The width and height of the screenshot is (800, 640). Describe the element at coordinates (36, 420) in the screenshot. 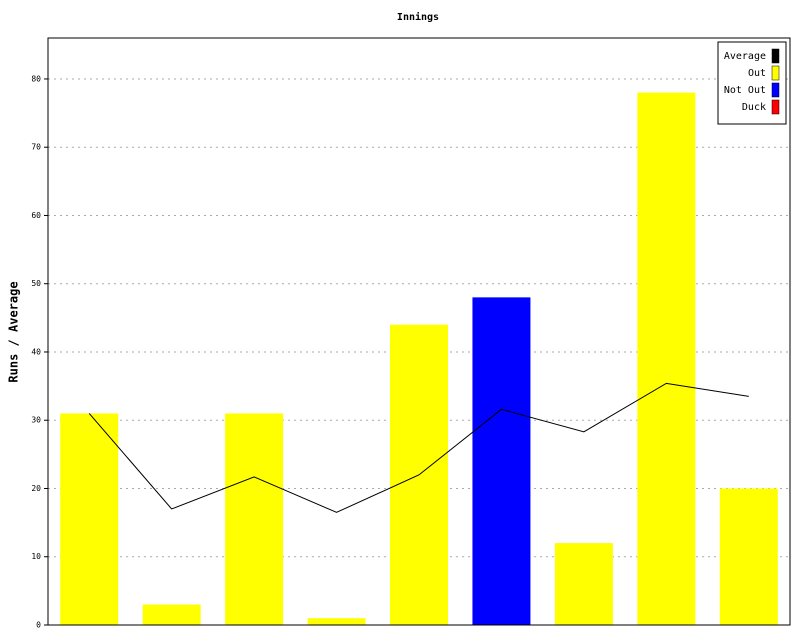

I see `y-tick-label: 30` at that location.